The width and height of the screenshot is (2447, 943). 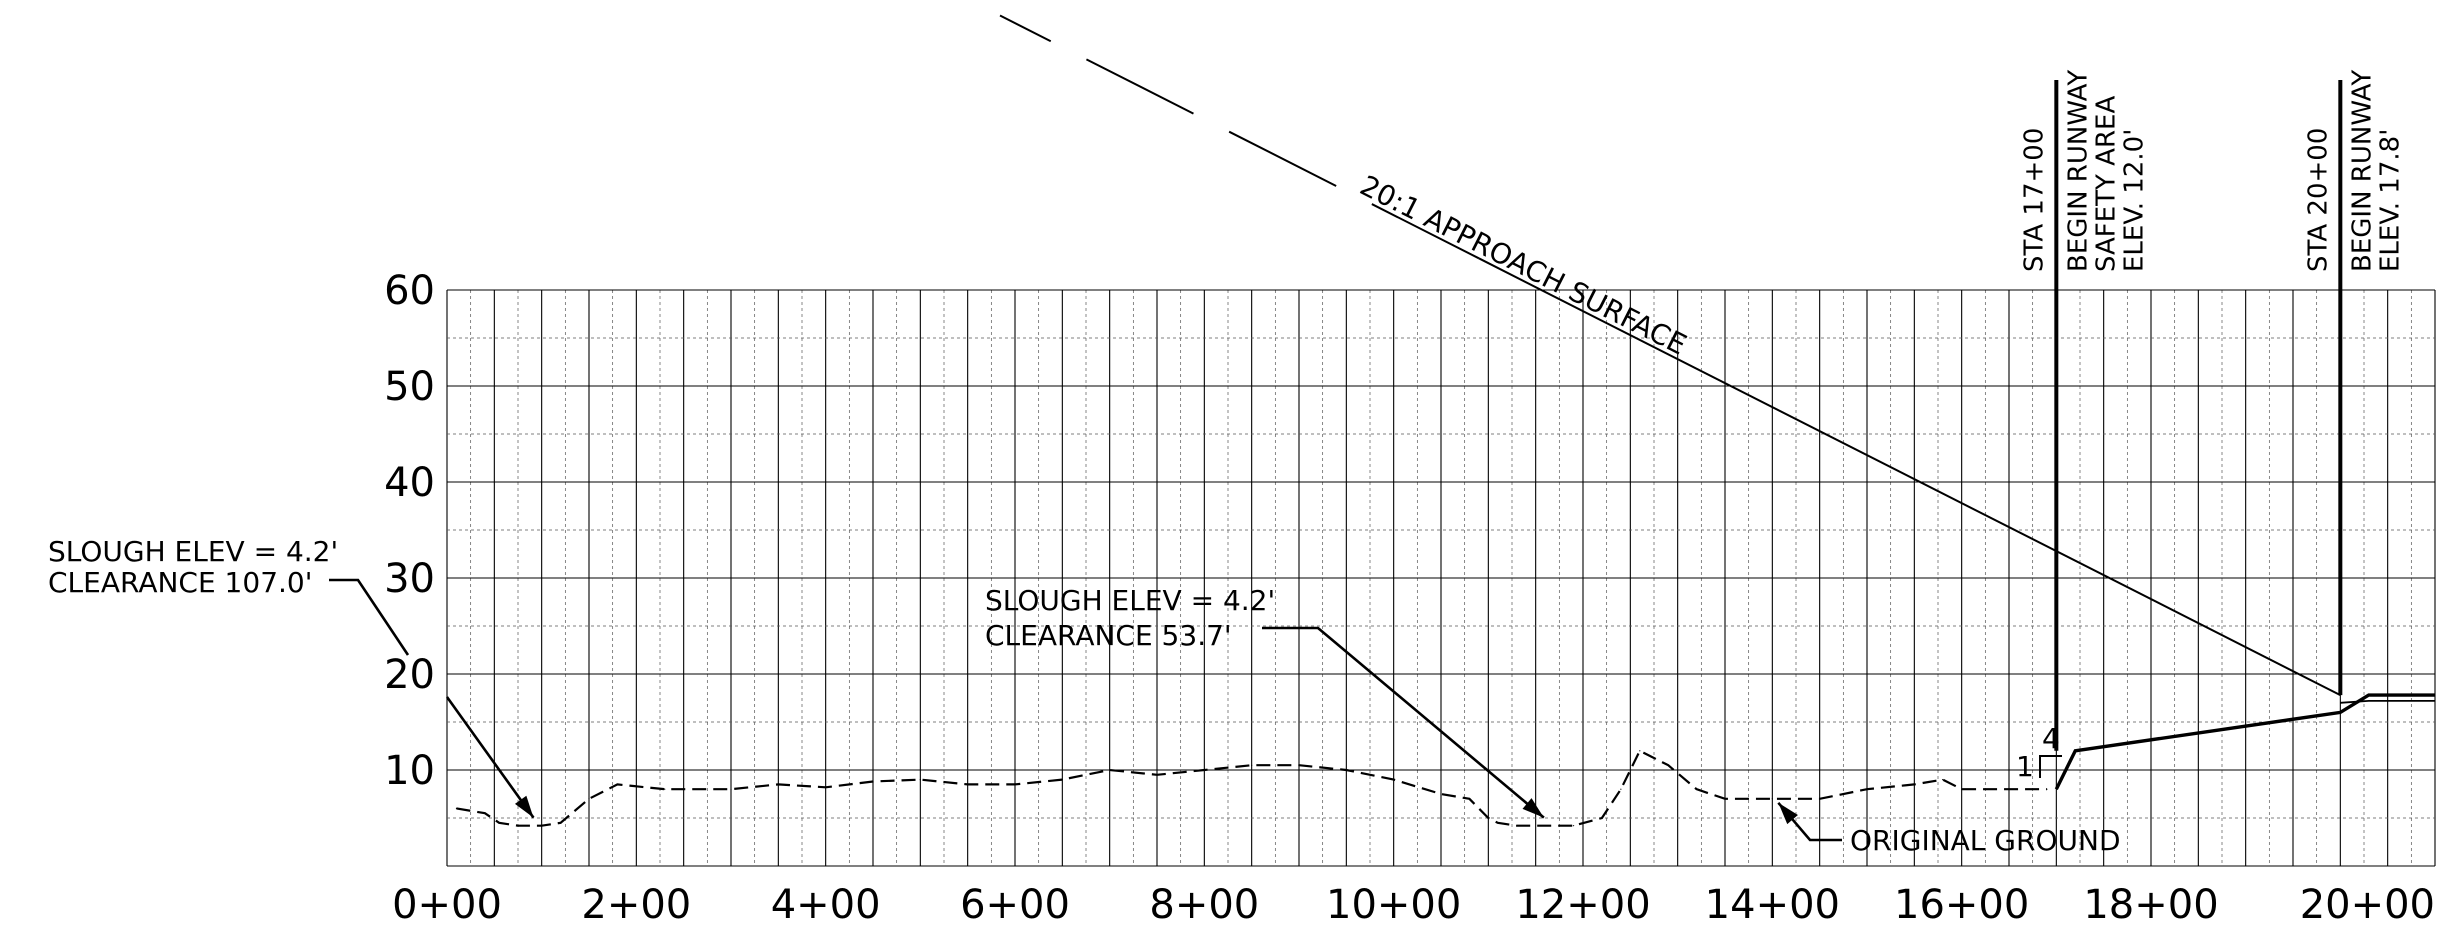 I want to click on approach-surface-label: 20:1 APPROACH SURFACE, so click(x=1523, y=265).